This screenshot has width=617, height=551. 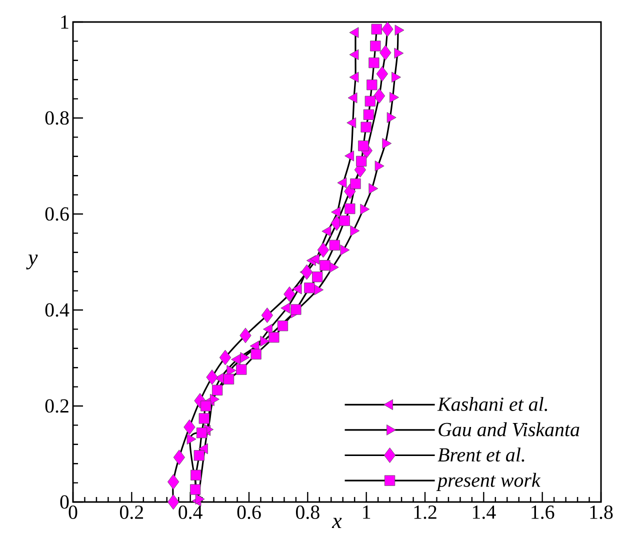 What do you see at coordinates (308, 513) in the screenshot?
I see `x-tick-label: 0.8` at bounding box center [308, 513].